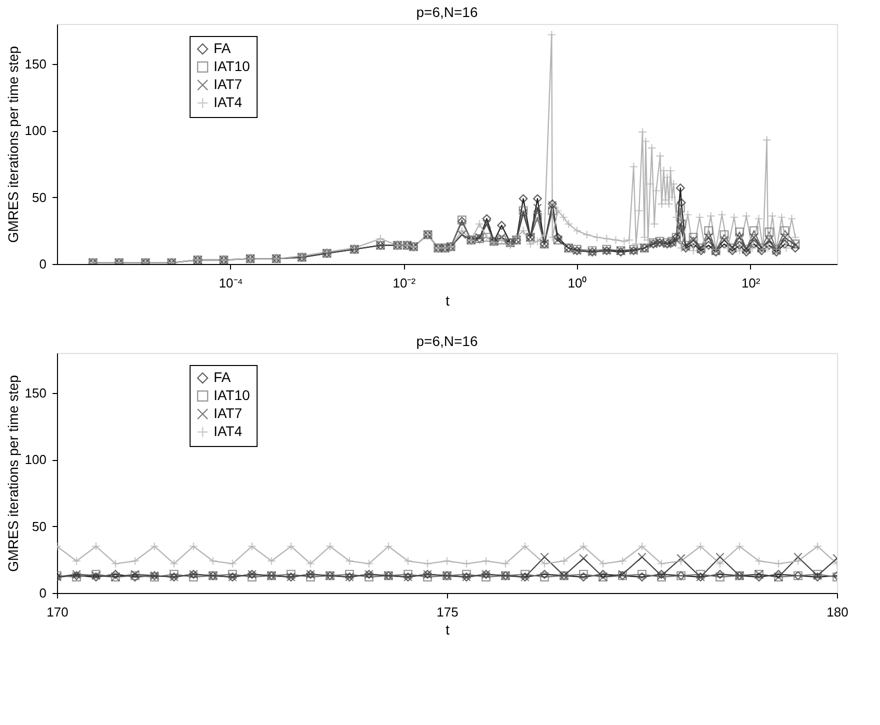  What do you see at coordinates (57, 612) in the screenshot?
I see `x-tick-label: 170` at bounding box center [57, 612].